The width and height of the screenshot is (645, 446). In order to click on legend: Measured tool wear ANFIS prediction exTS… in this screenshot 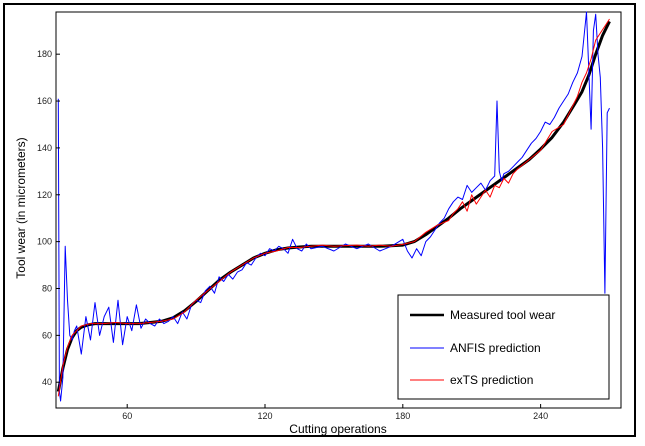, I will do `click(503, 347)`.